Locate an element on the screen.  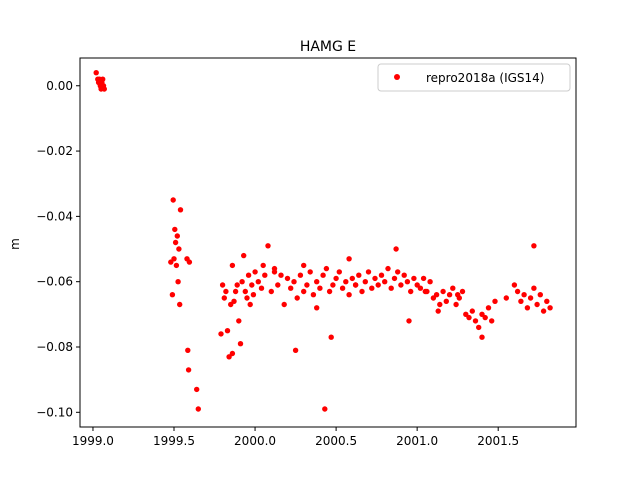
y-axis-ticks: 0.00 −0.02 −0.04 −0.06 −0.08 −0.10 is located at coordinates (58, 249).